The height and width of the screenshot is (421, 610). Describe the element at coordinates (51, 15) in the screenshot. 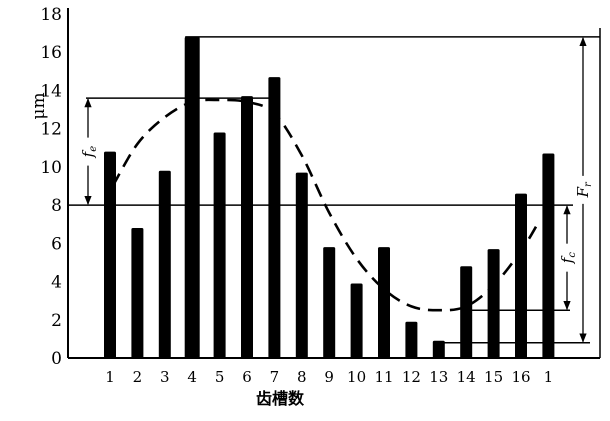

I see `y-tick-label: 18` at that location.